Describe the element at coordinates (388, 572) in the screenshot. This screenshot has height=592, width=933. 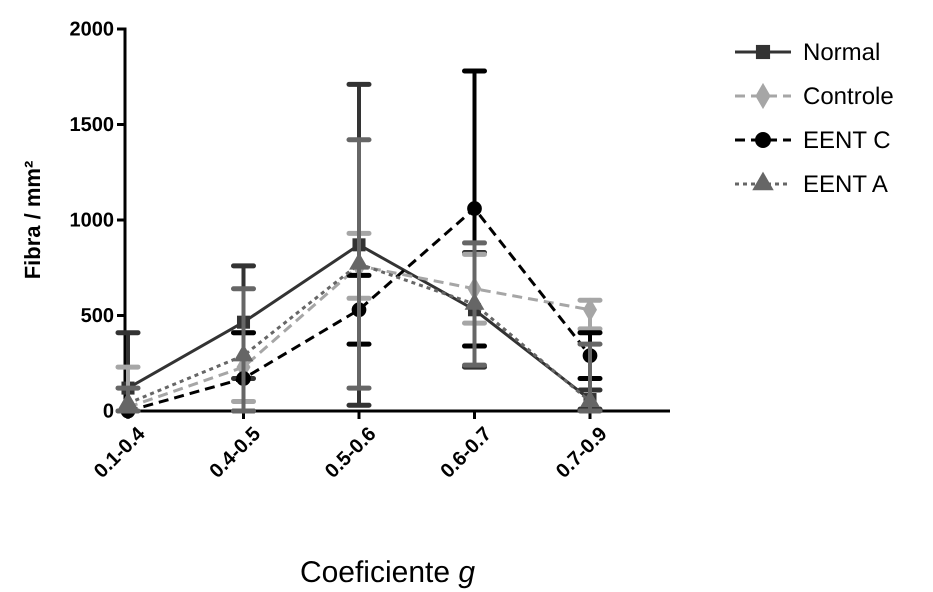
I see `x-axis-title: Coeficiente g` at that location.